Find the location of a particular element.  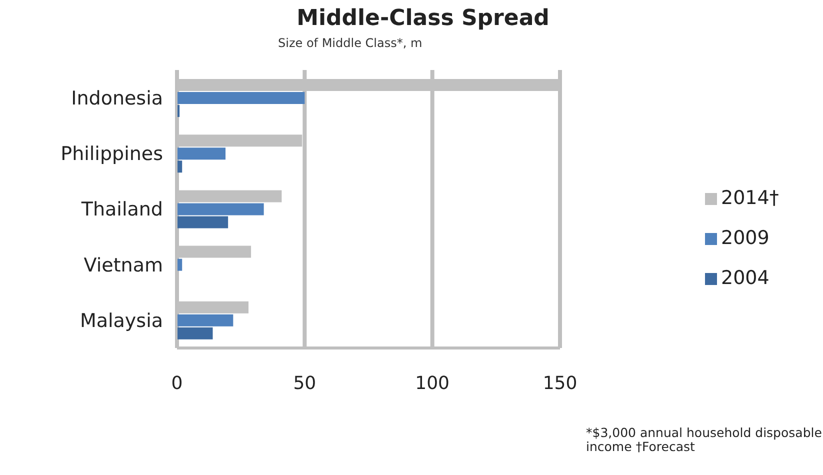

x-tick-label: 150 is located at coordinates (560, 383).